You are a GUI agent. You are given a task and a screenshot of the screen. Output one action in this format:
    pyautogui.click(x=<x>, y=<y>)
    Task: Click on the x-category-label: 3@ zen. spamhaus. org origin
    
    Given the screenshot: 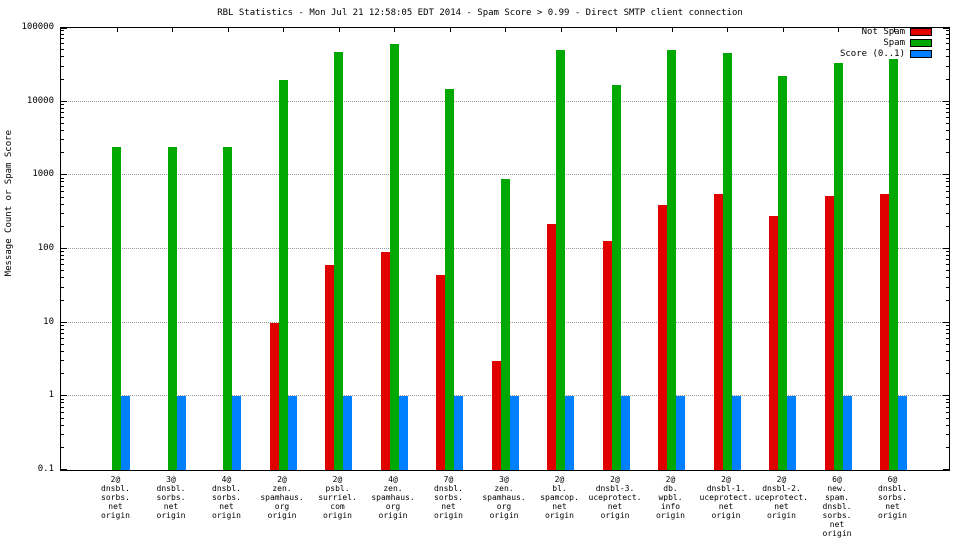 What is the action you would take?
    pyautogui.click(x=504, y=497)
    